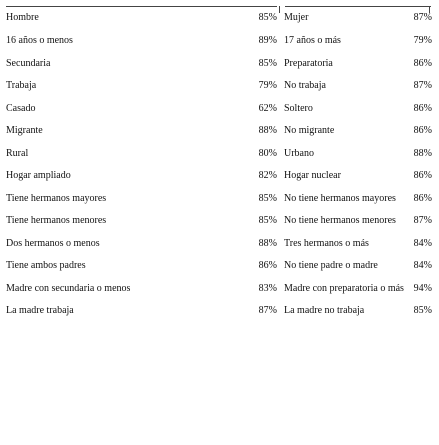 This screenshot has height=445, width=439. I want to click on row-left-label: Tiene hermanos menores, so click(56, 220).